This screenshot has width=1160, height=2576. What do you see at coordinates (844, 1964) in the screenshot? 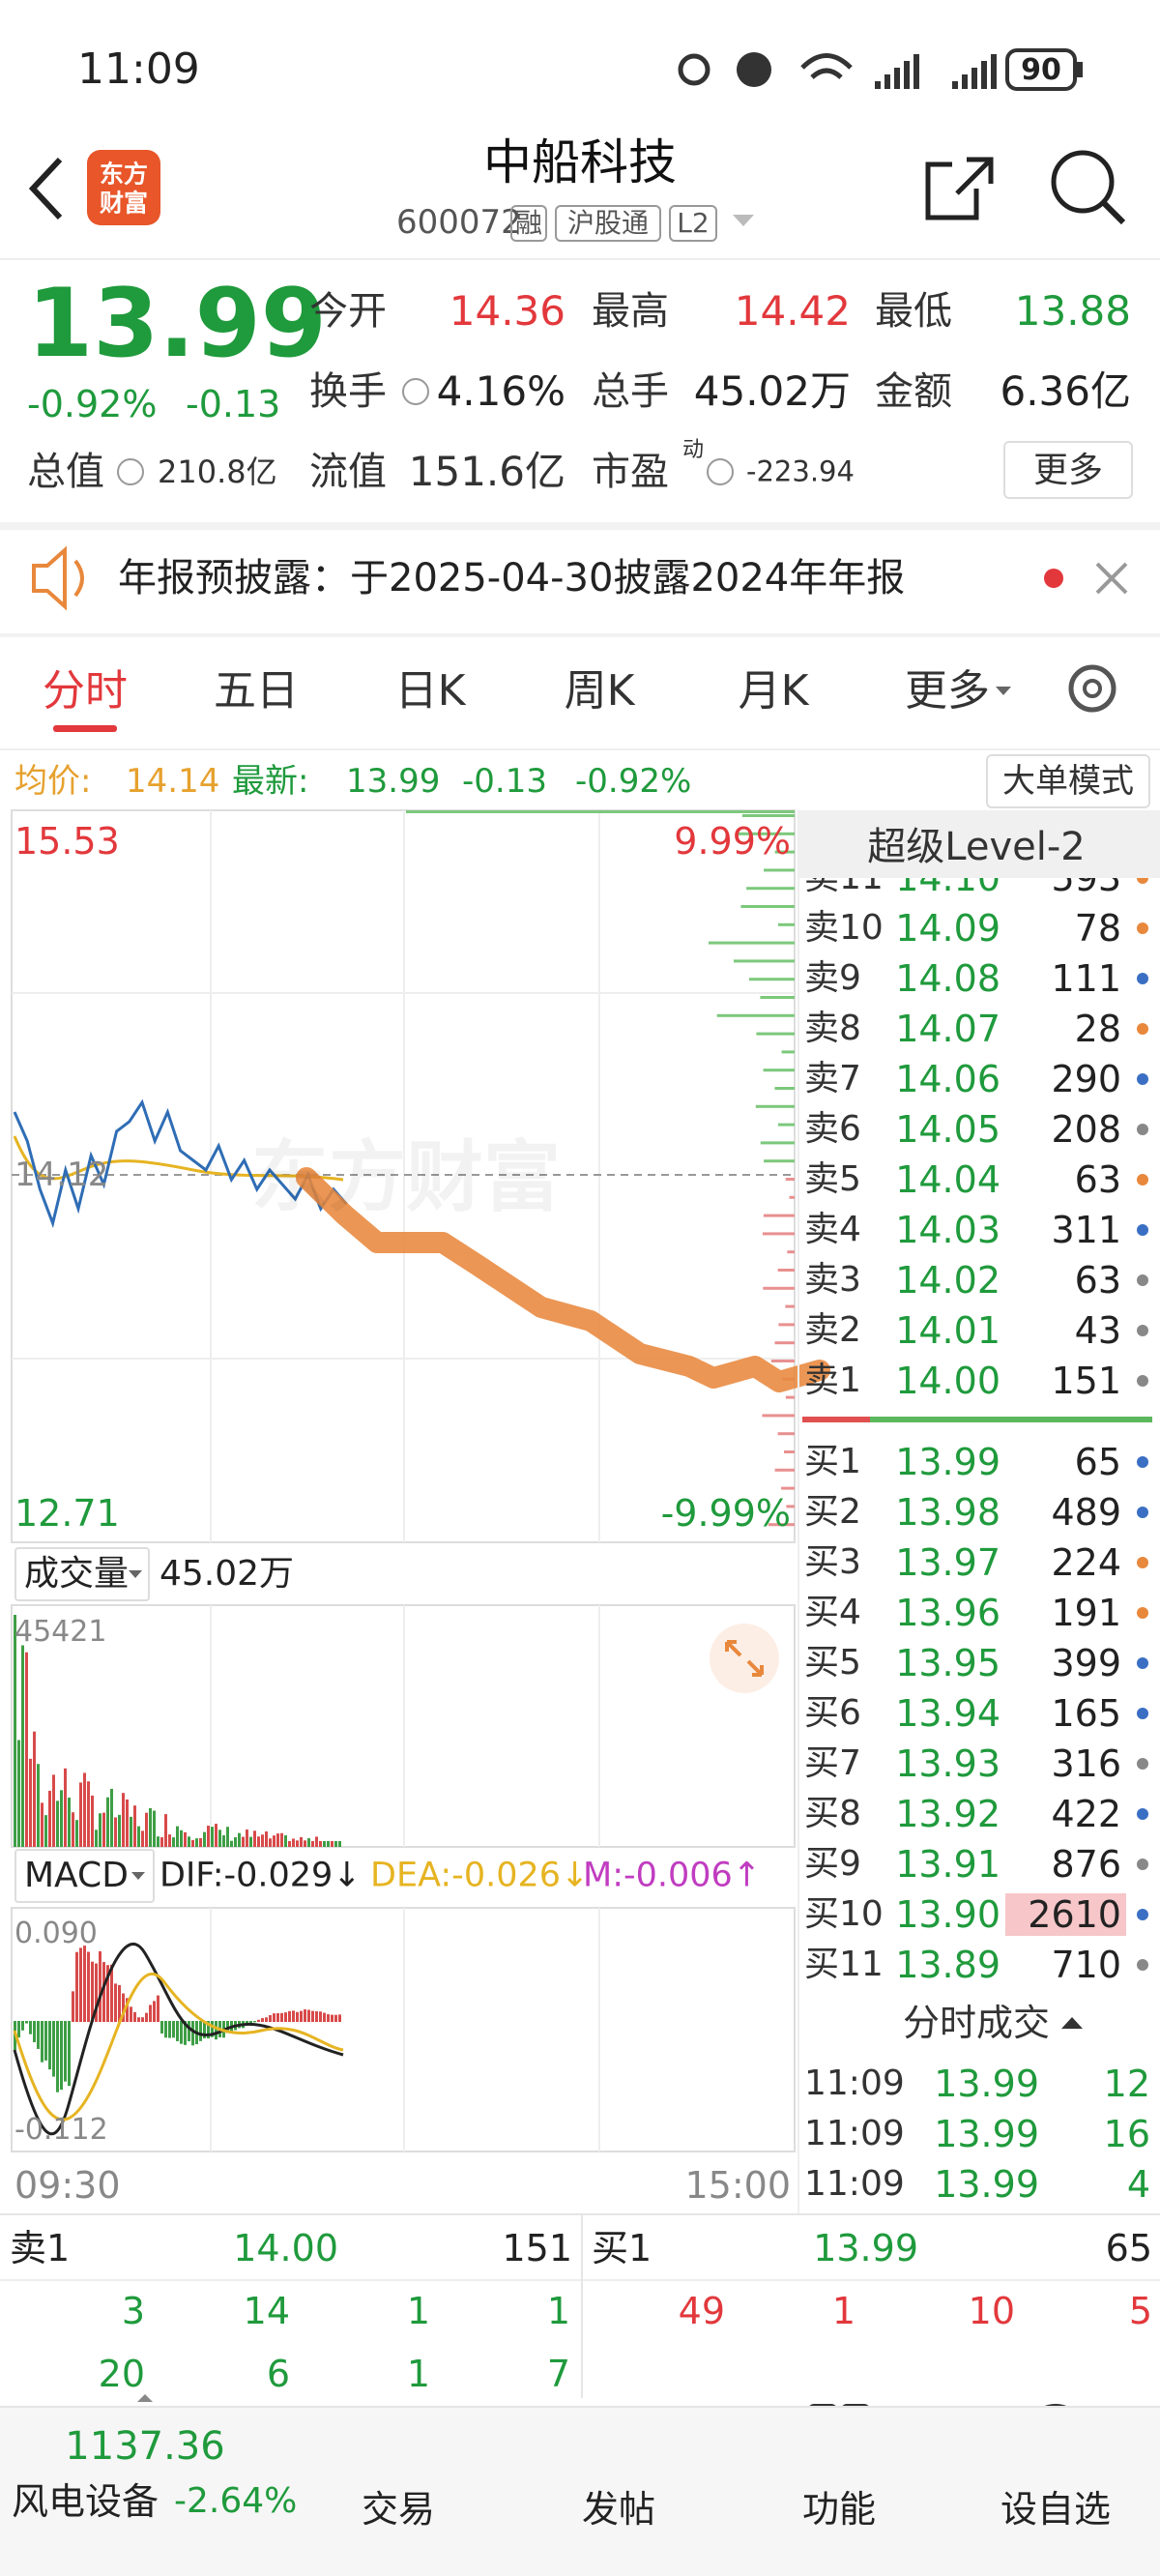
I see `level-label: 买11` at bounding box center [844, 1964].